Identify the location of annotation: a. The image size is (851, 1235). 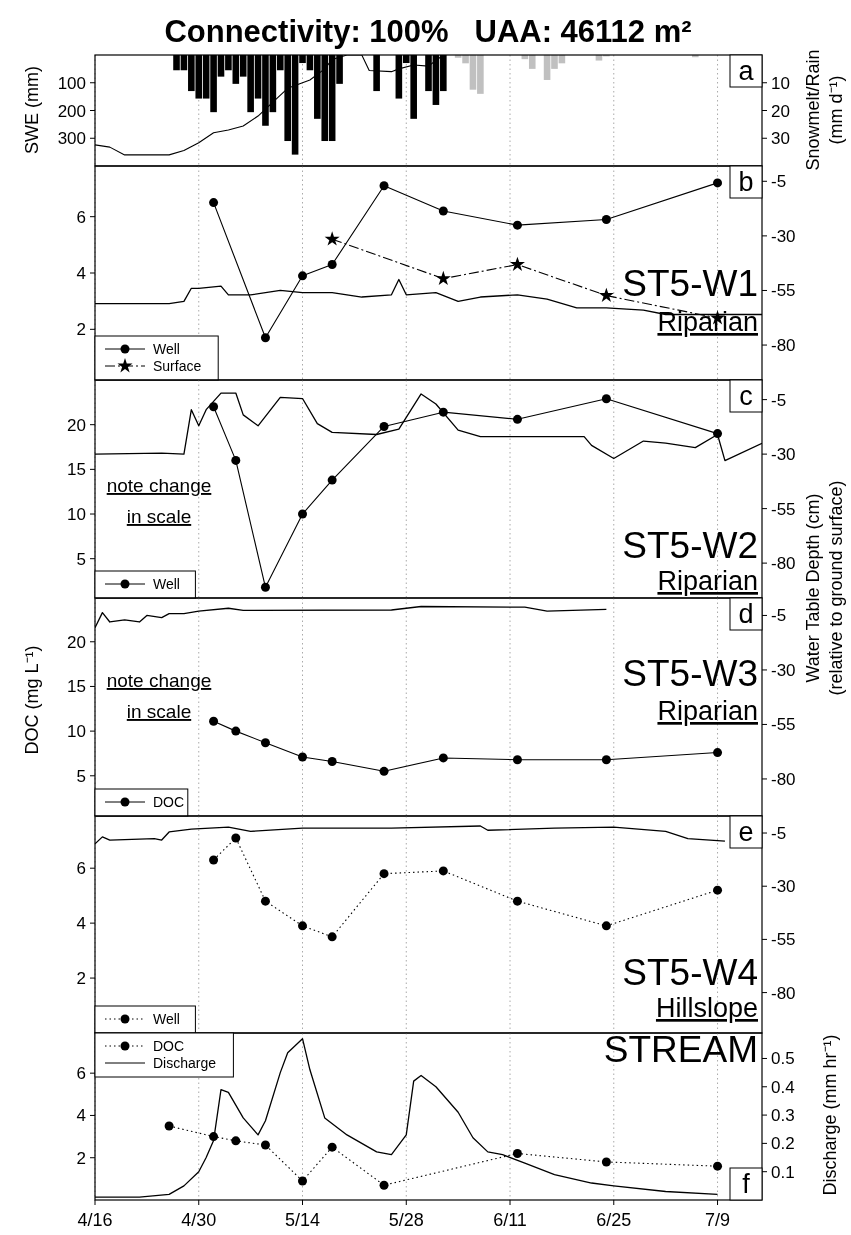
(746, 71).